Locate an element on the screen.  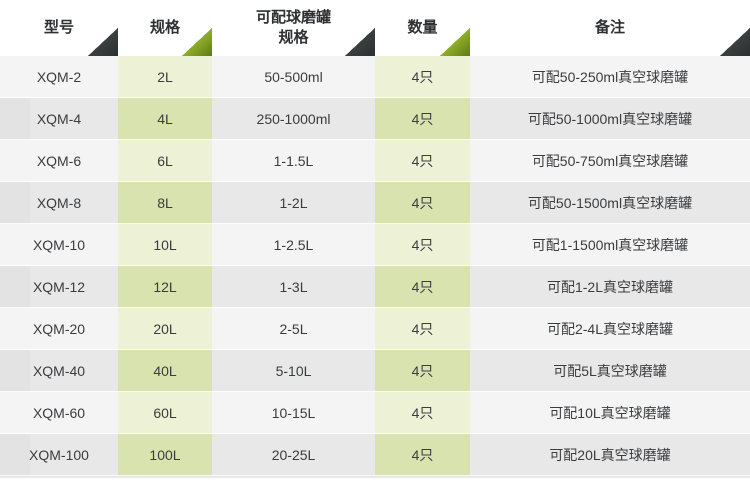
cell-spec: 2L is located at coordinates (165, 77).